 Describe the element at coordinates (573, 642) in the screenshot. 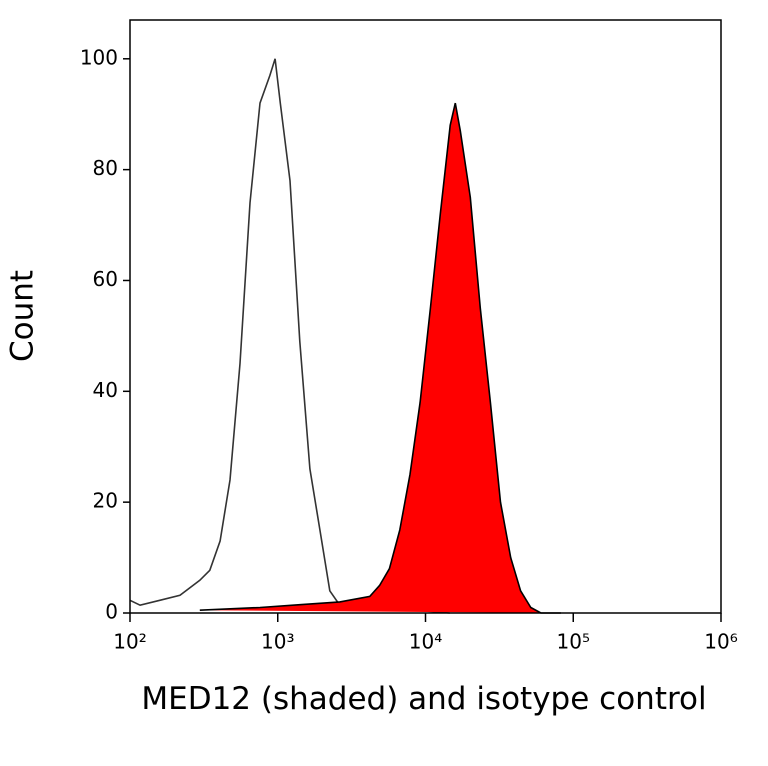

I see `x-tick-label: 10⁵` at that location.